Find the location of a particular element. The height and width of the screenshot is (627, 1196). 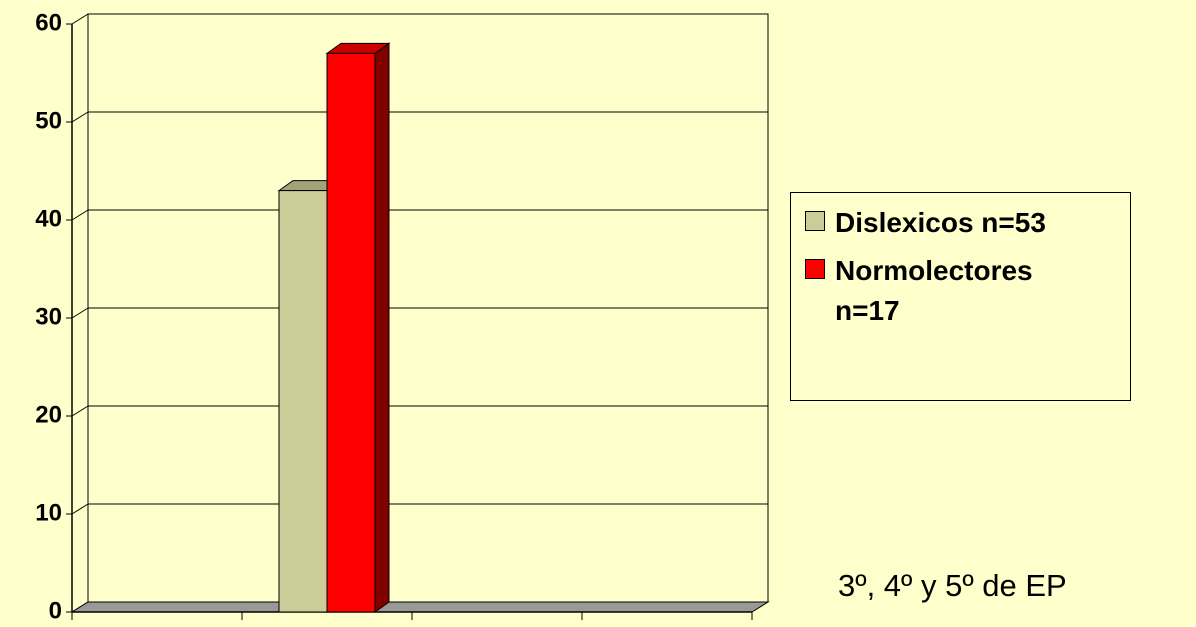

floor is located at coordinates (420, 607).